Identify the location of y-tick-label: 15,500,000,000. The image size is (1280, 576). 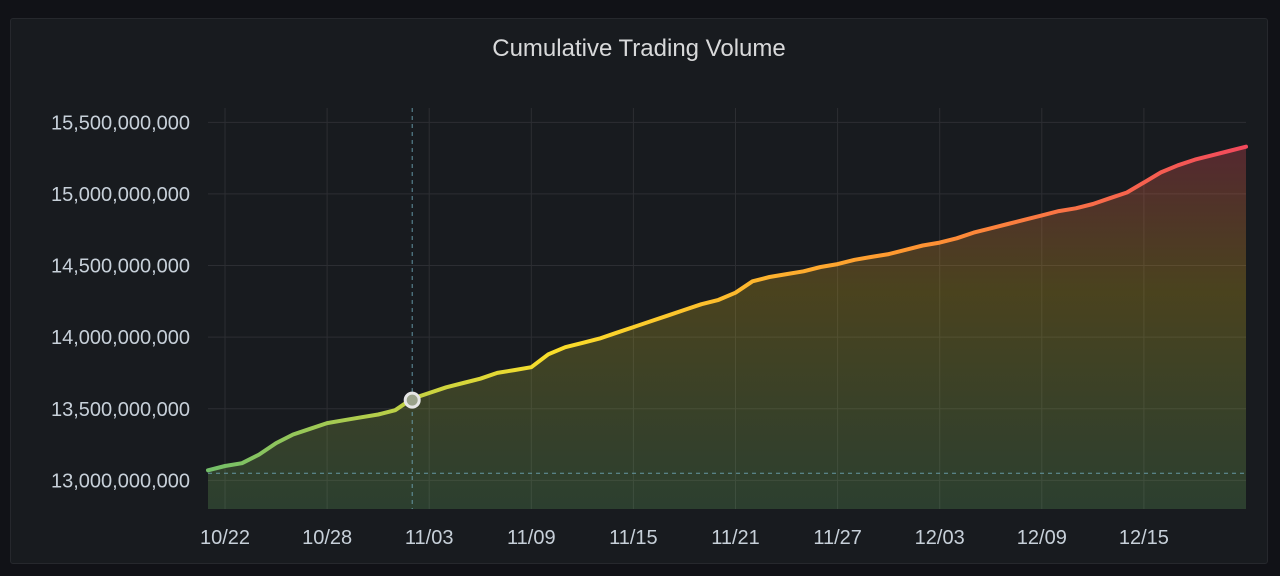
(120, 123).